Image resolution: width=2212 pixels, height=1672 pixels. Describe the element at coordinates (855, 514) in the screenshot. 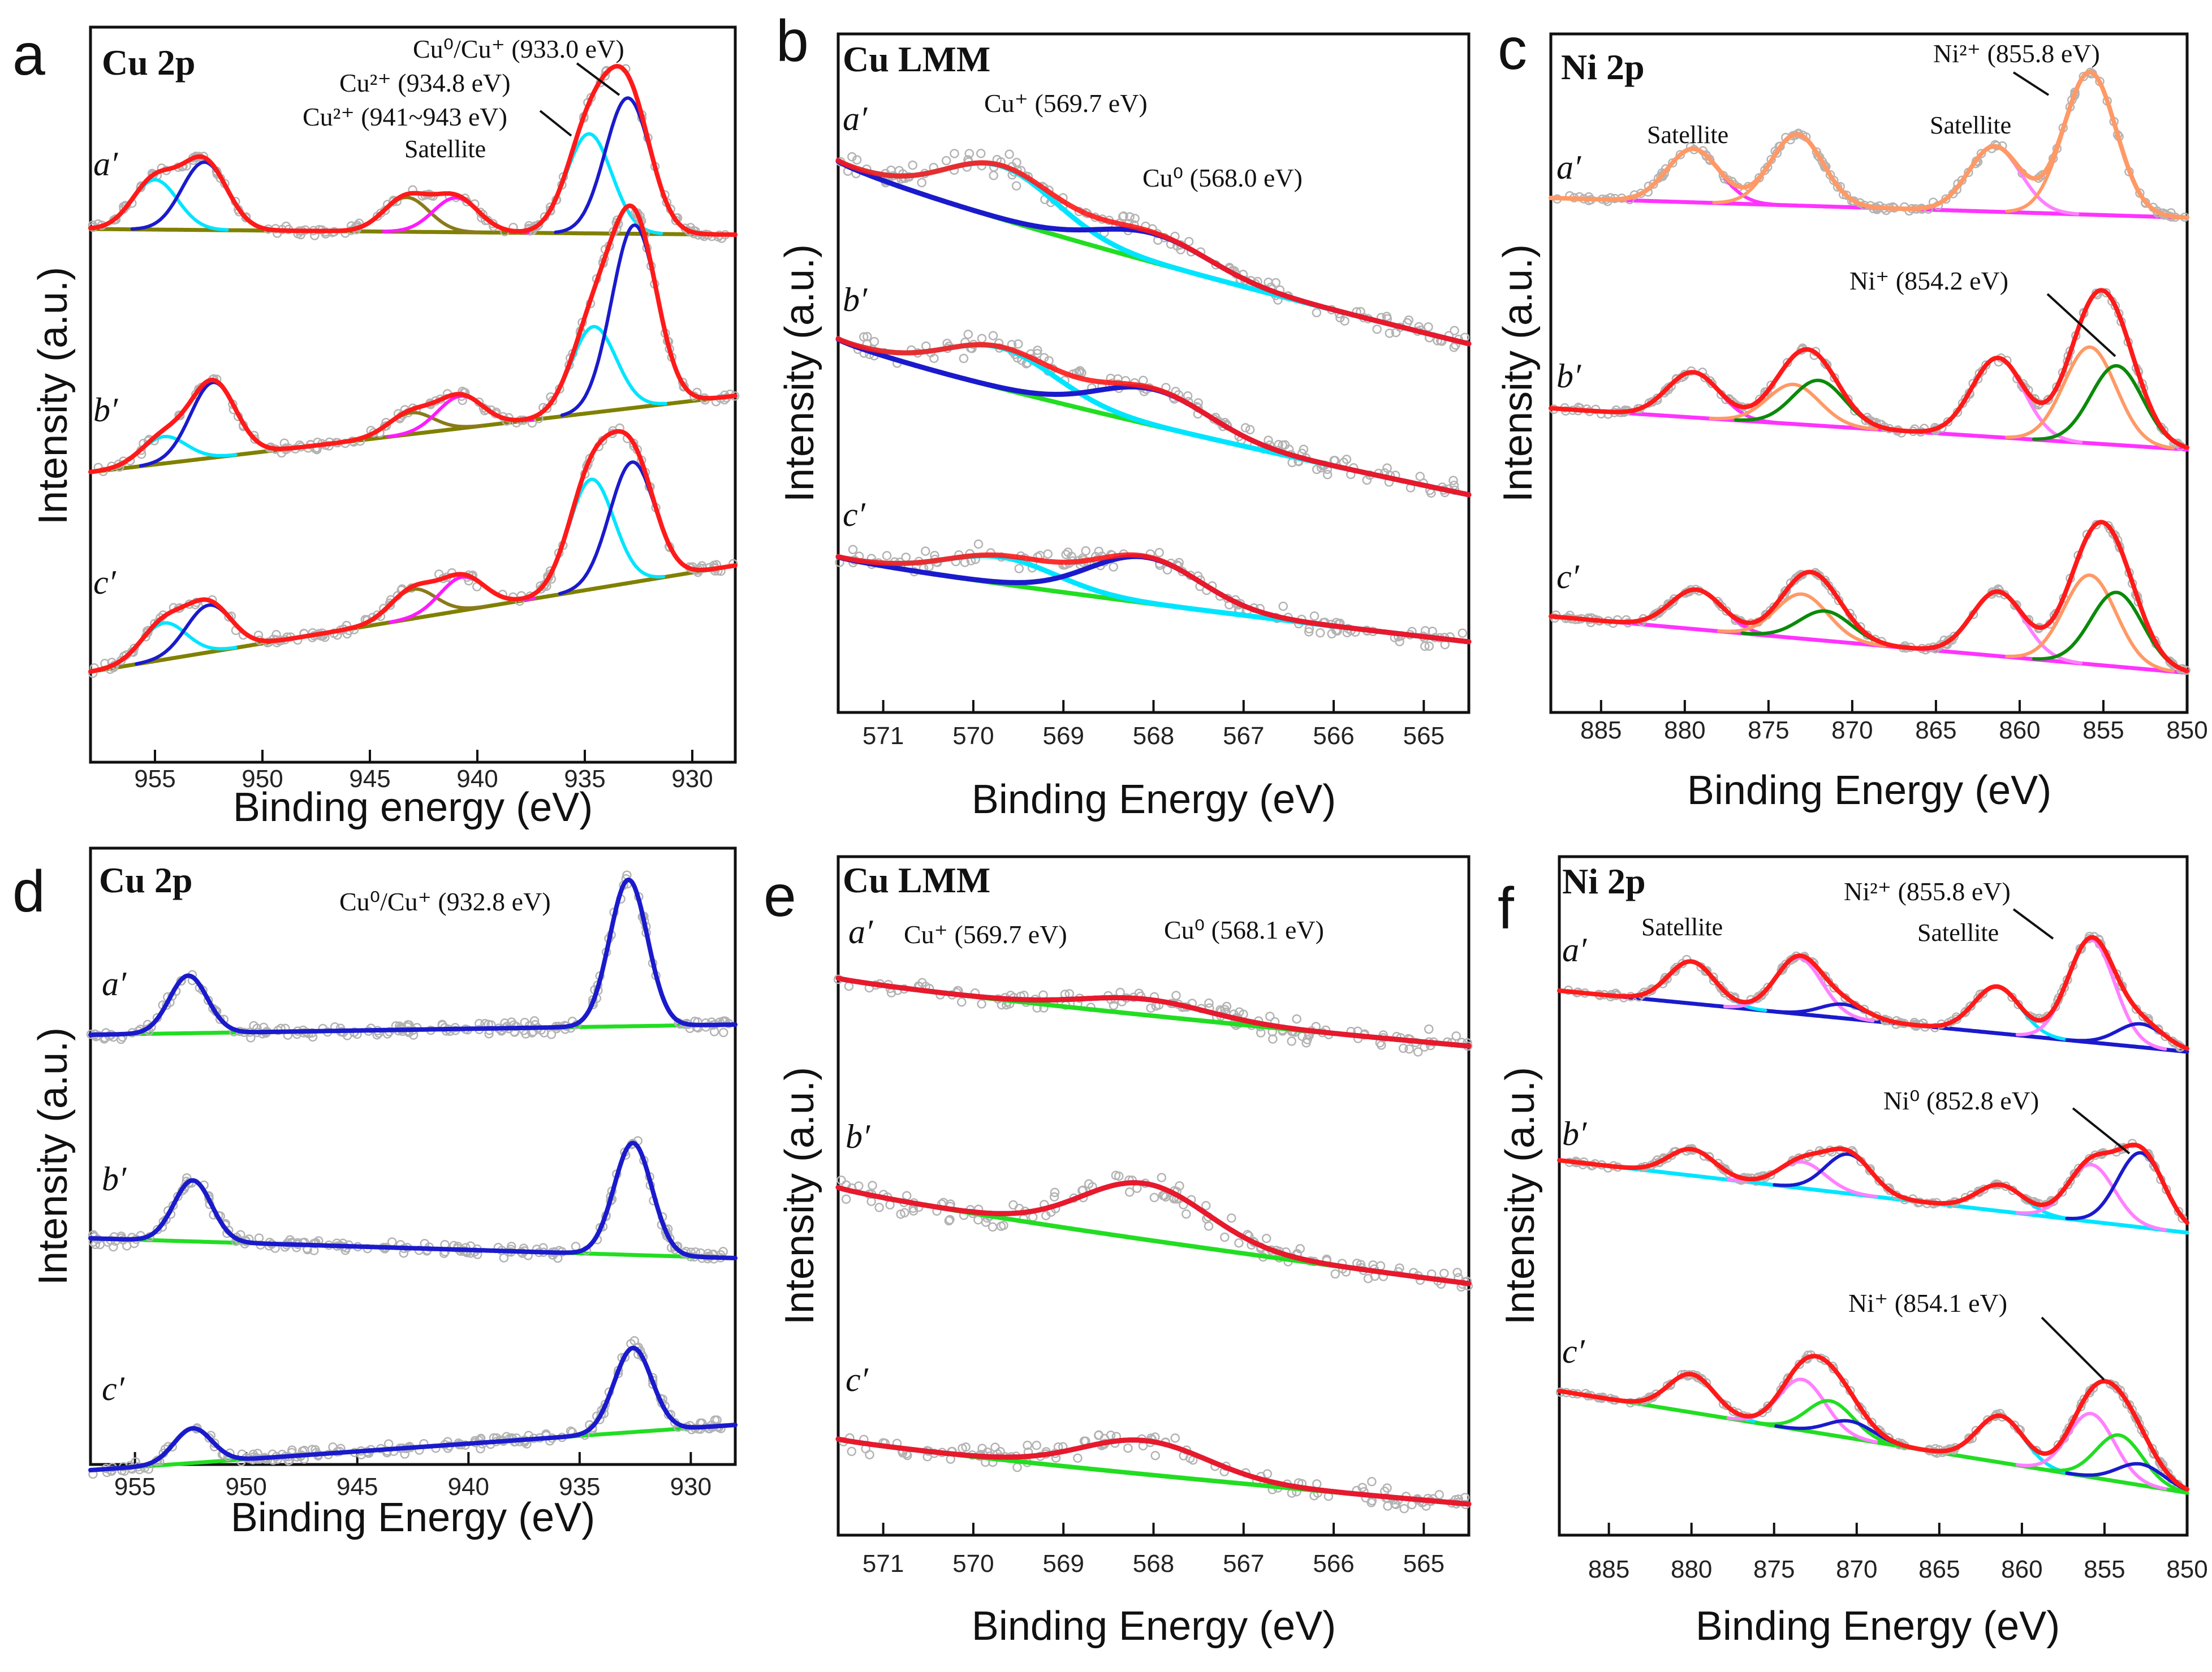

I see `panel-b-trace-c: c′` at that location.